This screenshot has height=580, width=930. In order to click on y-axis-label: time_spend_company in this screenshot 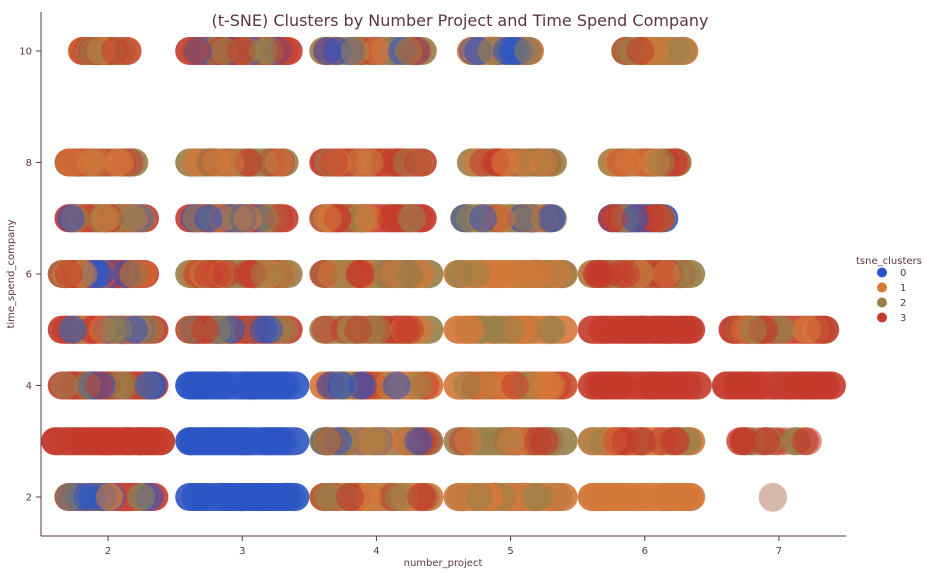, I will do `click(11, 273)`.